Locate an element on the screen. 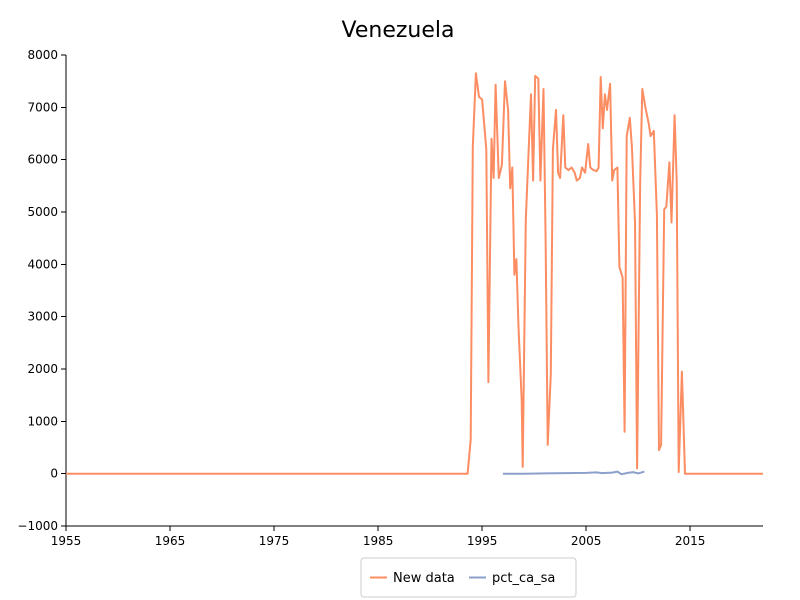 The width and height of the screenshot is (800, 600). y-tick-label: 6000 is located at coordinates (42, 160).